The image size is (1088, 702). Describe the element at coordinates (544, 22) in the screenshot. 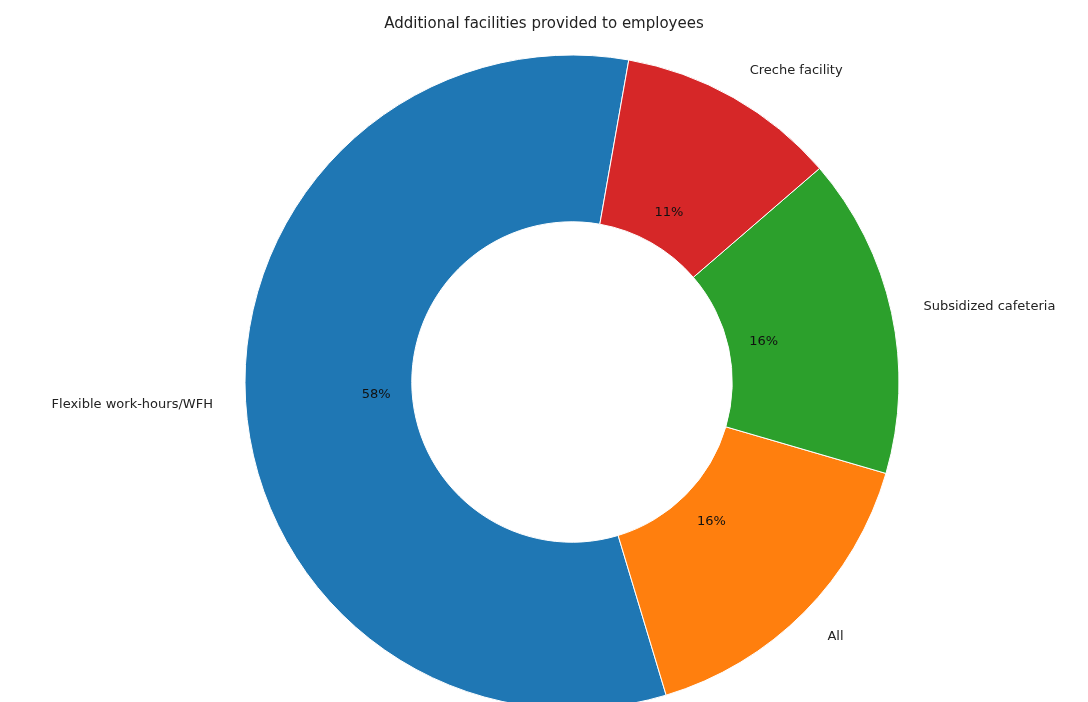

I see `chart-title: Additional facilities provided to employees` at that location.